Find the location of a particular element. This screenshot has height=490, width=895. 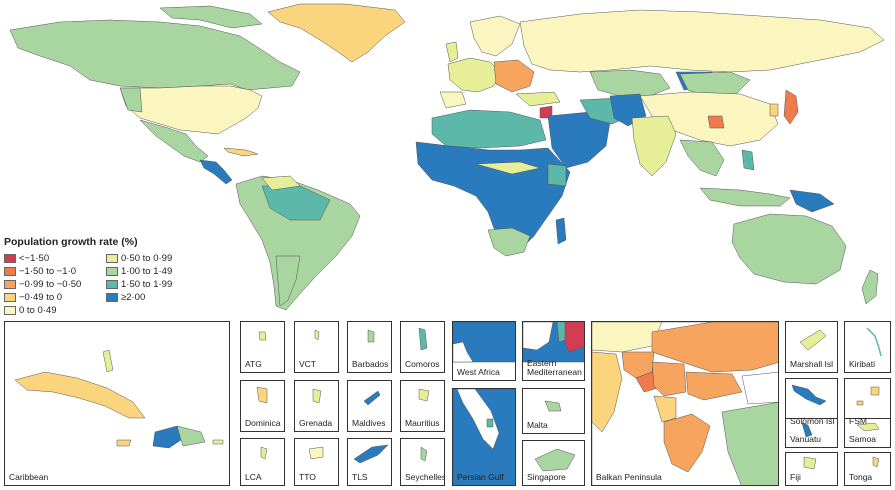

legend-item: 1·50 to 1·99 is located at coordinates (166, 284).